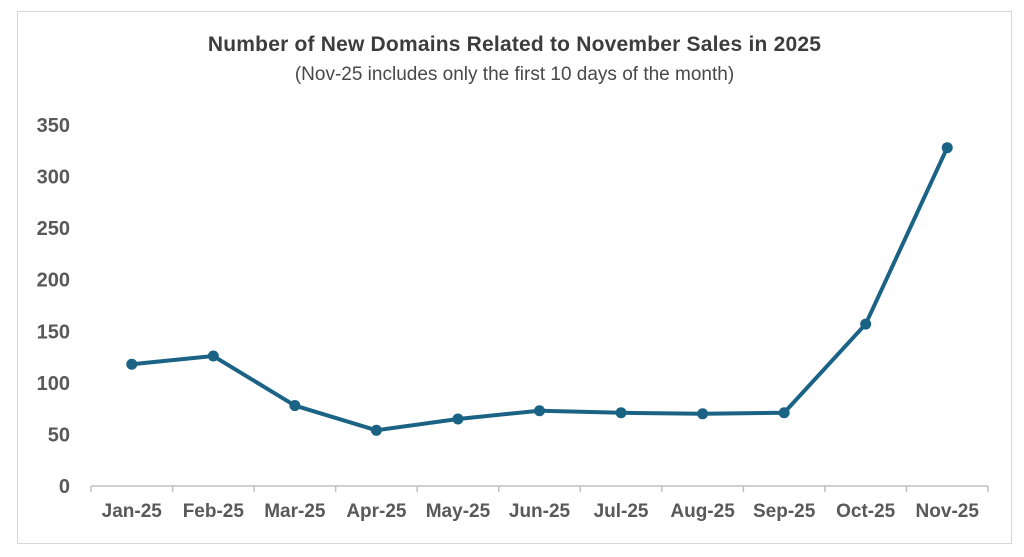  What do you see at coordinates (53, 384) in the screenshot?
I see `y-axis-tick-label: 100` at bounding box center [53, 384].